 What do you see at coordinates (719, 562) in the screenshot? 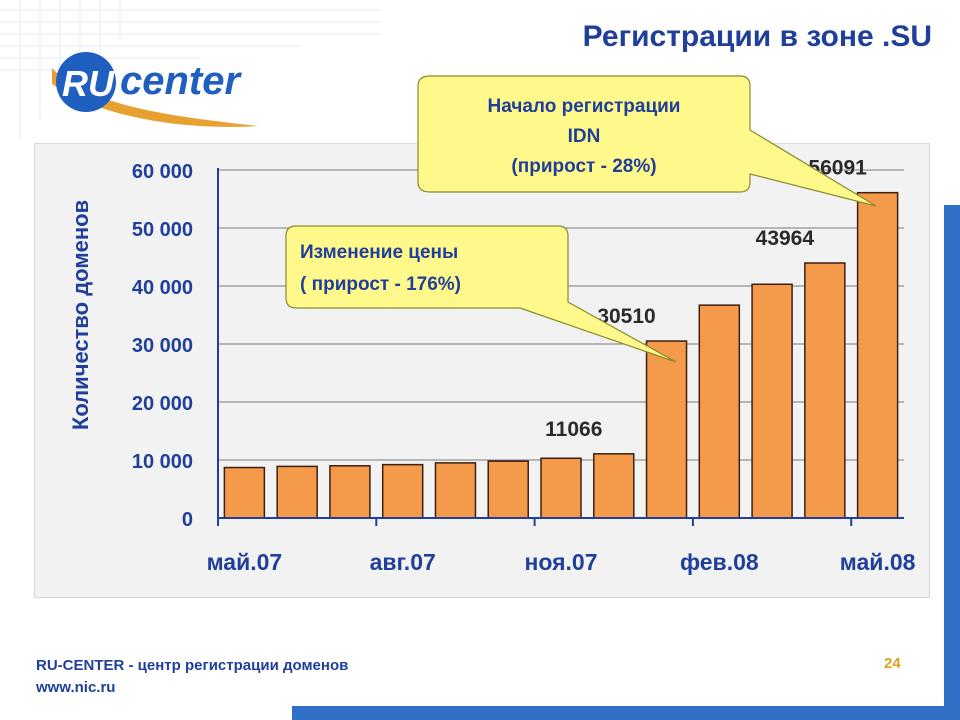
I see `x-tick-label: фев.08` at bounding box center [719, 562].